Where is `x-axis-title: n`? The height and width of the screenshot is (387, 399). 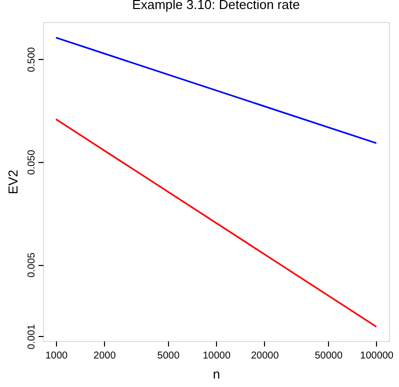
x-axis-title: n is located at coordinates (216, 374).